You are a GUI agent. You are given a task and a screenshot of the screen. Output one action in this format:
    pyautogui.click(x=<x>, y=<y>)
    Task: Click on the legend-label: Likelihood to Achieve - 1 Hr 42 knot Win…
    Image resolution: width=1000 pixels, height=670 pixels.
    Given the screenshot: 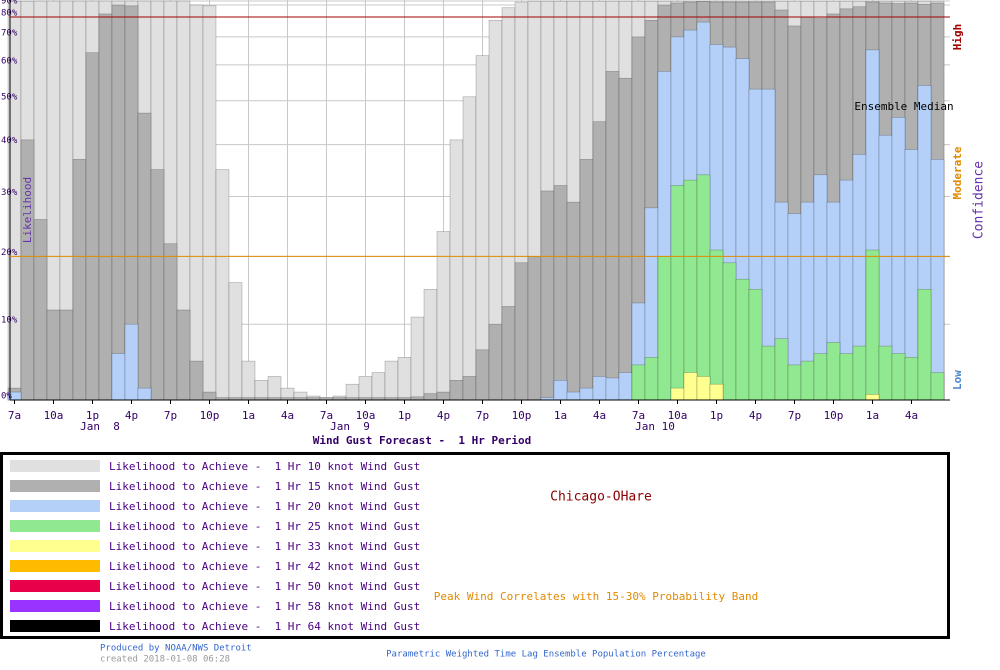 What is the action you would take?
    pyautogui.click(x=264, y=566)
    